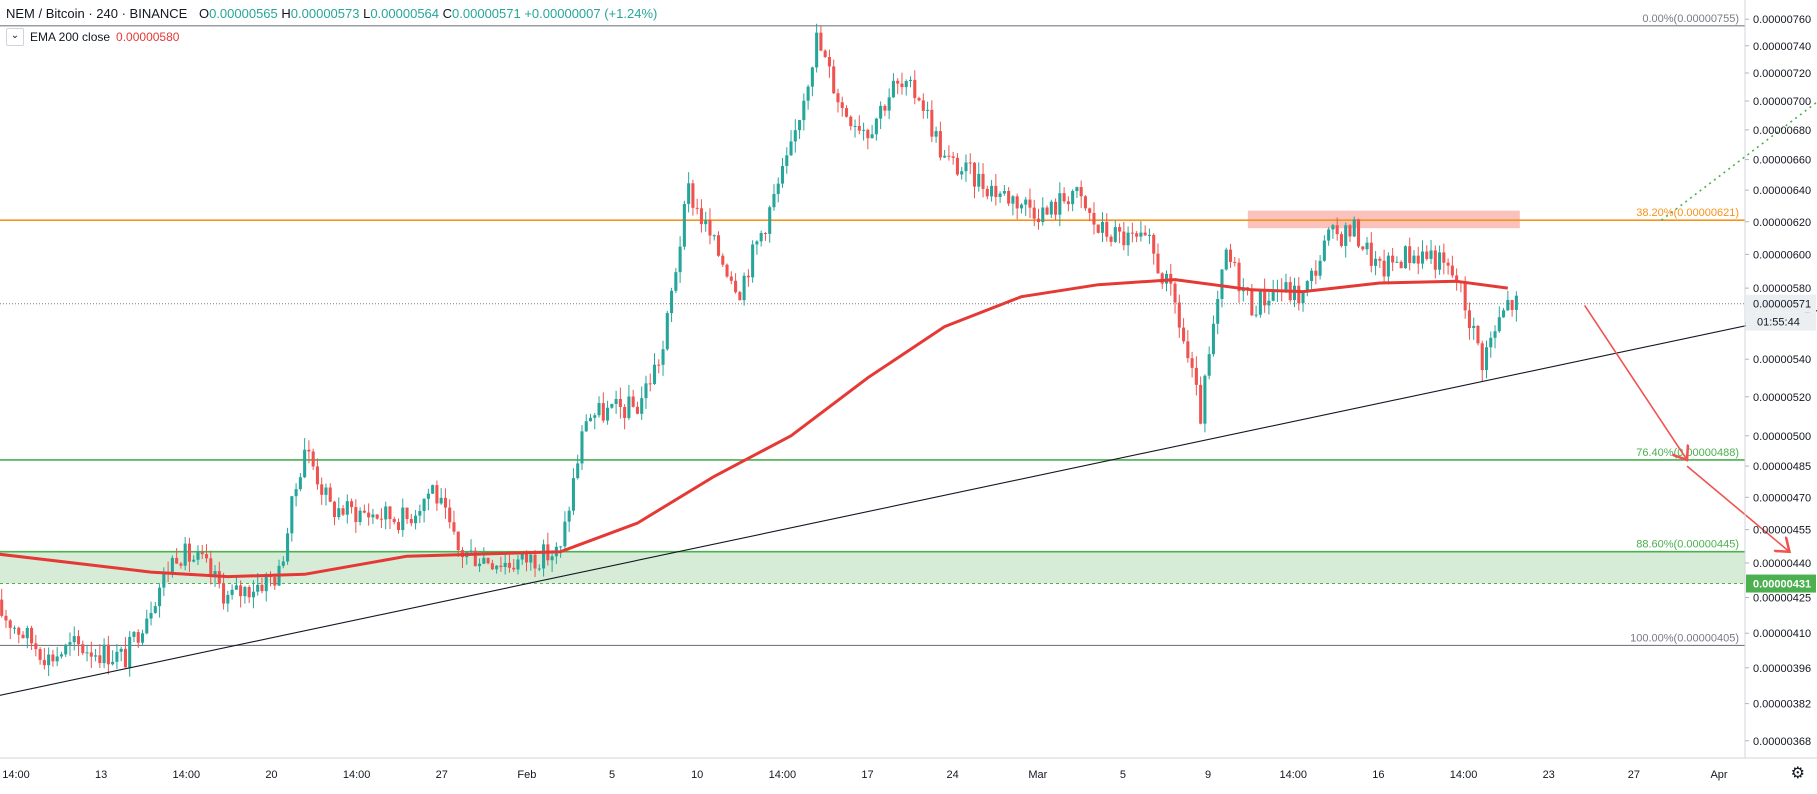 This screenshot has height=794, width=1817. What do you see at coordinates (1782, 255) in the screenshot?
I see `price-tick-label: 0.00000600` at bounding box center [1782, 255].